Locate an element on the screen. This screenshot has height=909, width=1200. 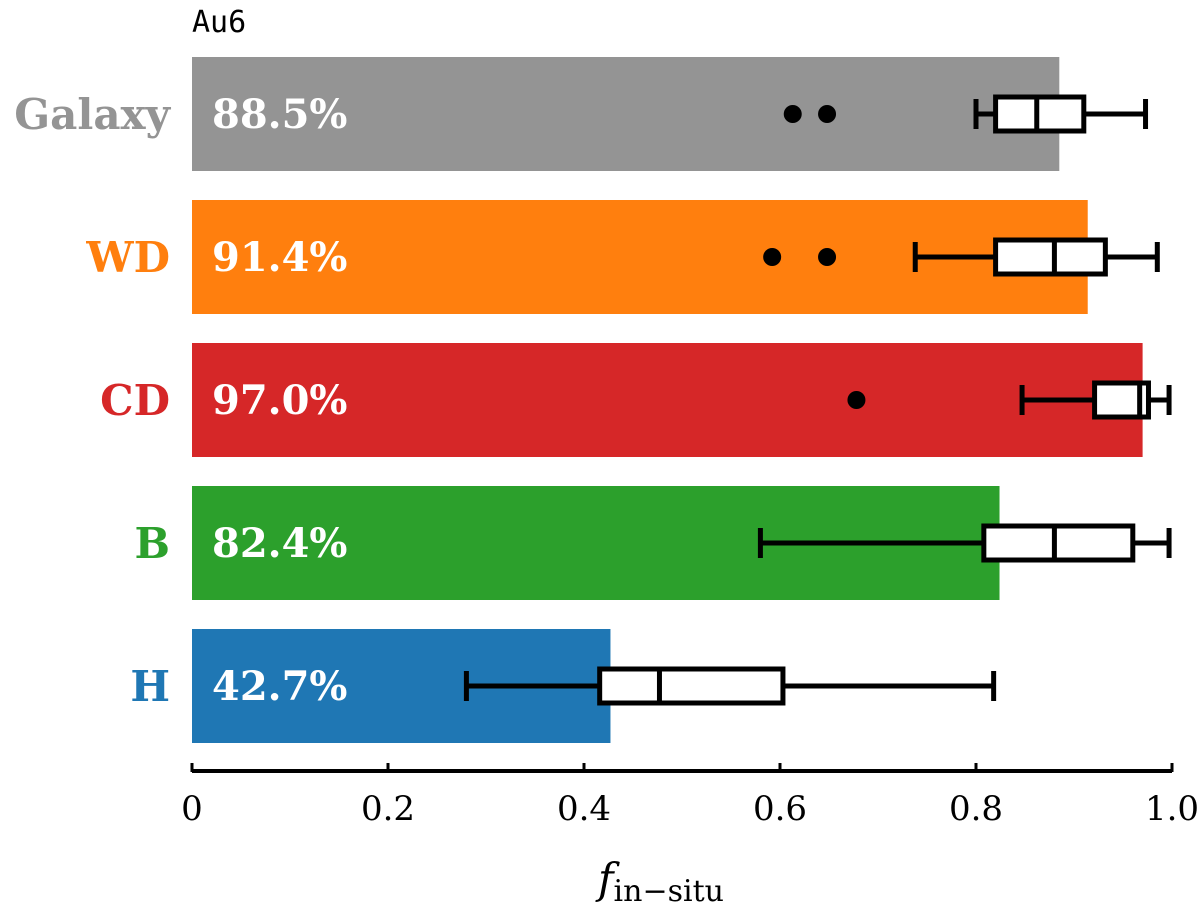
category-label-h: H is located at coordinates (150, 686).